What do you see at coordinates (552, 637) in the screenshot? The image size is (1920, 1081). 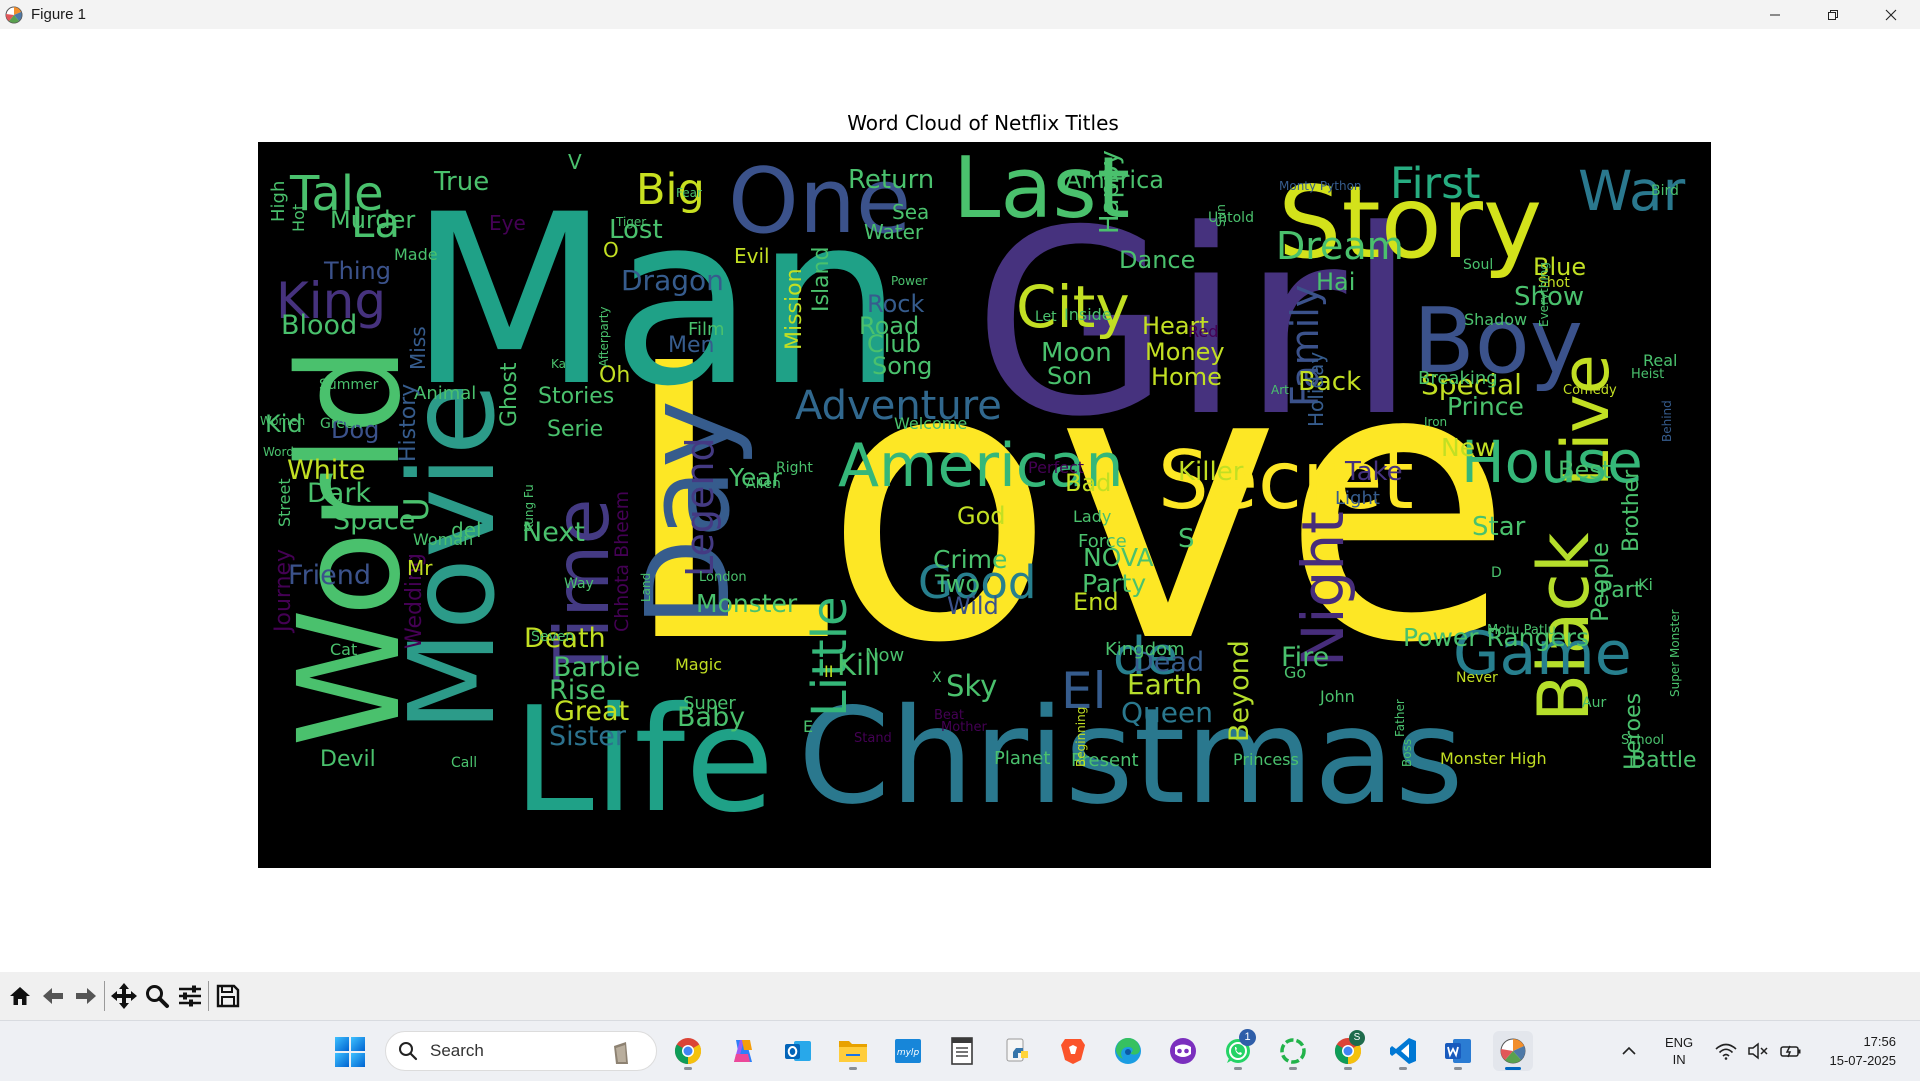 I see `word-cloud-word: Seven` at bounding box center [552, 637].